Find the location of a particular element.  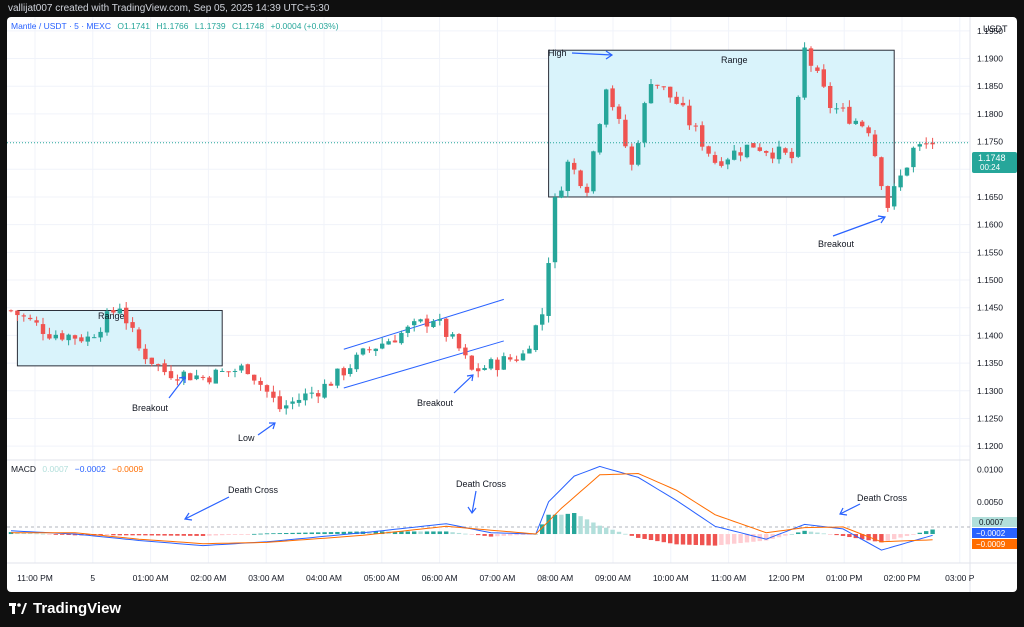

high-arrow-head is located at coordinates (609, 55).